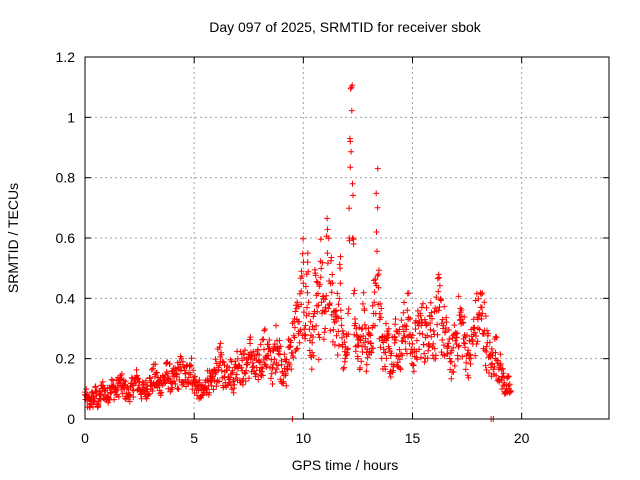 This screenshot has width=640, height=480. I want to click on x-tick-label: 0, so click(85, 438).